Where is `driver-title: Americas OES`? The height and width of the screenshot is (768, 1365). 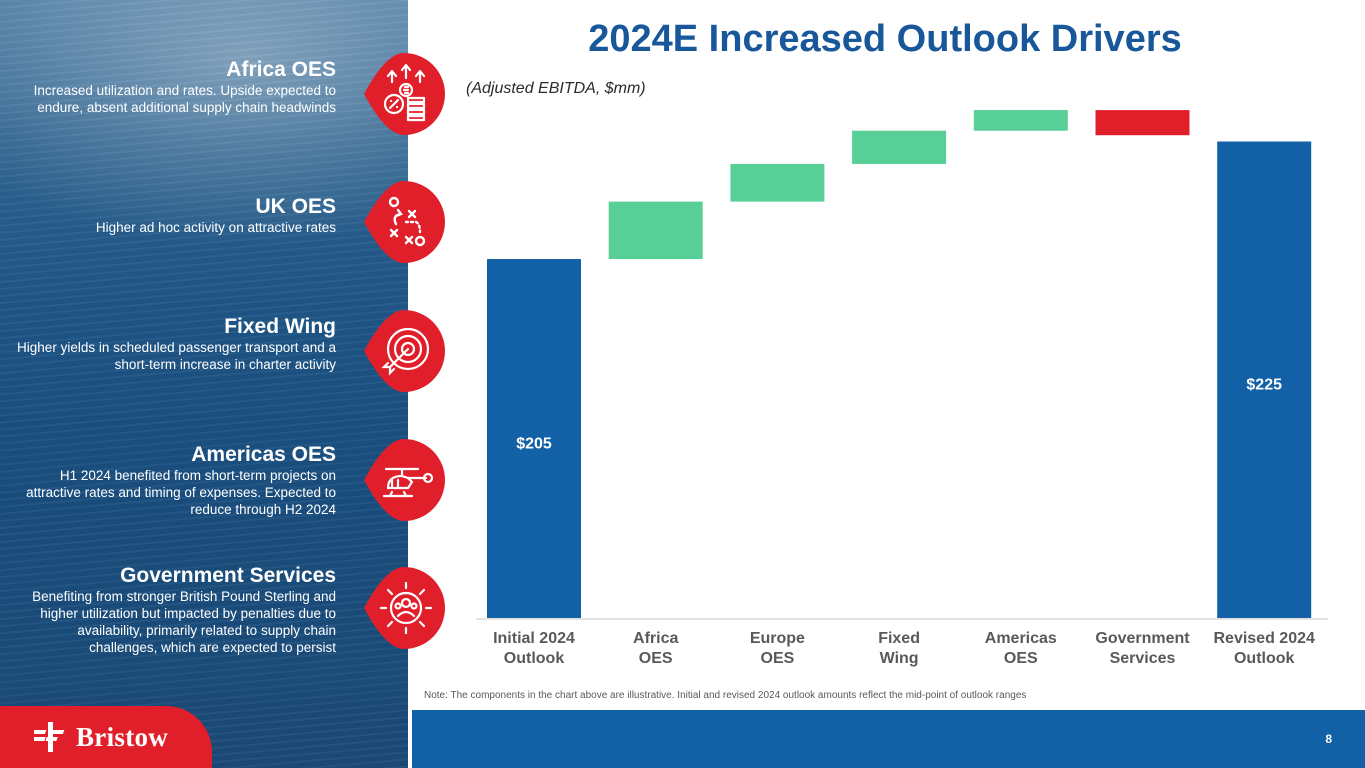 driver-title: Americas OES is located at coordinates (263, 454).